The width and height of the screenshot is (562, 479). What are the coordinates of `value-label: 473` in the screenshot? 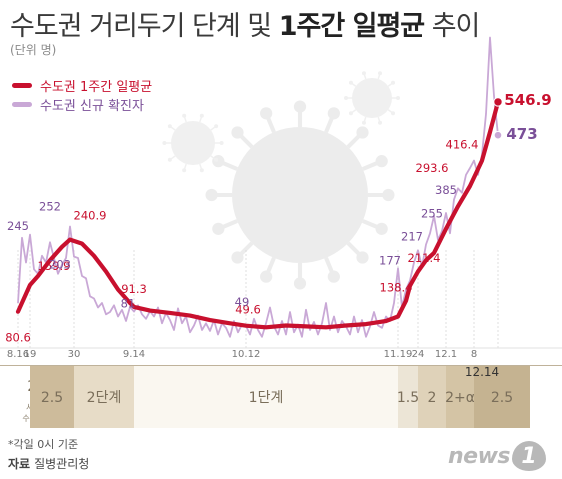 It's located at (521, 134).